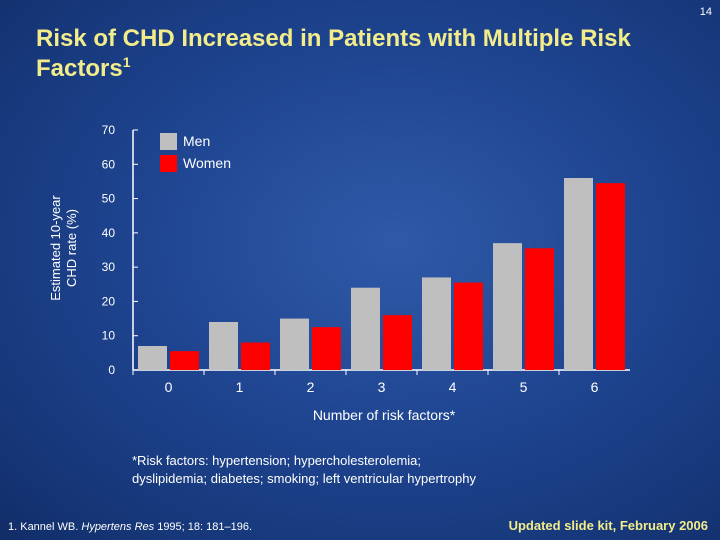 The image size is (720, 540). What do you see at coordinates (109, 267) in the screenshot?
I see `y-tick-label: 30` at bounding box center [109, 267].